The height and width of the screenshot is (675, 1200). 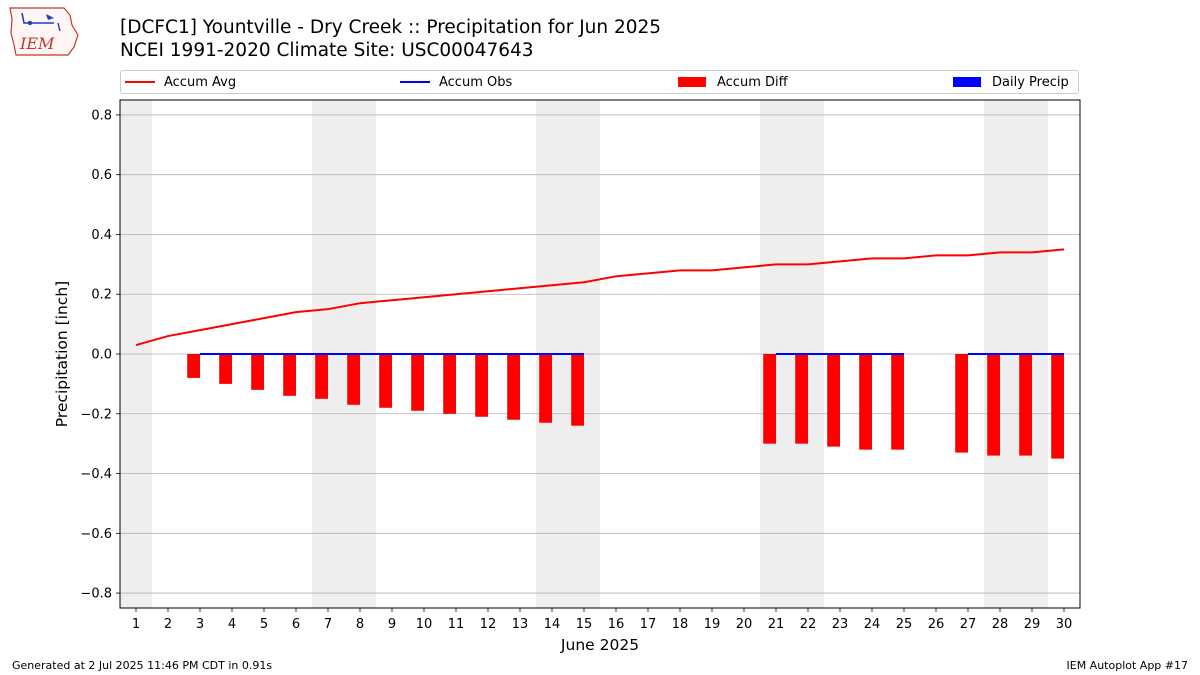 I want to click on legend-swatch-accum-obs, so click(x=415, y=82).